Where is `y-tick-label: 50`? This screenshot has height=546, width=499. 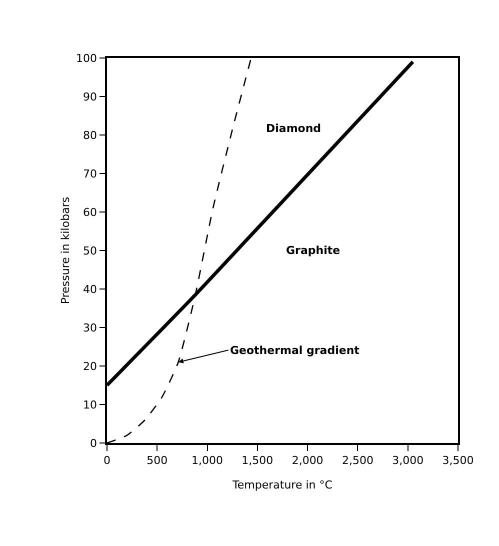 y-tick-label: 50 is located at coordinates (90, 251).